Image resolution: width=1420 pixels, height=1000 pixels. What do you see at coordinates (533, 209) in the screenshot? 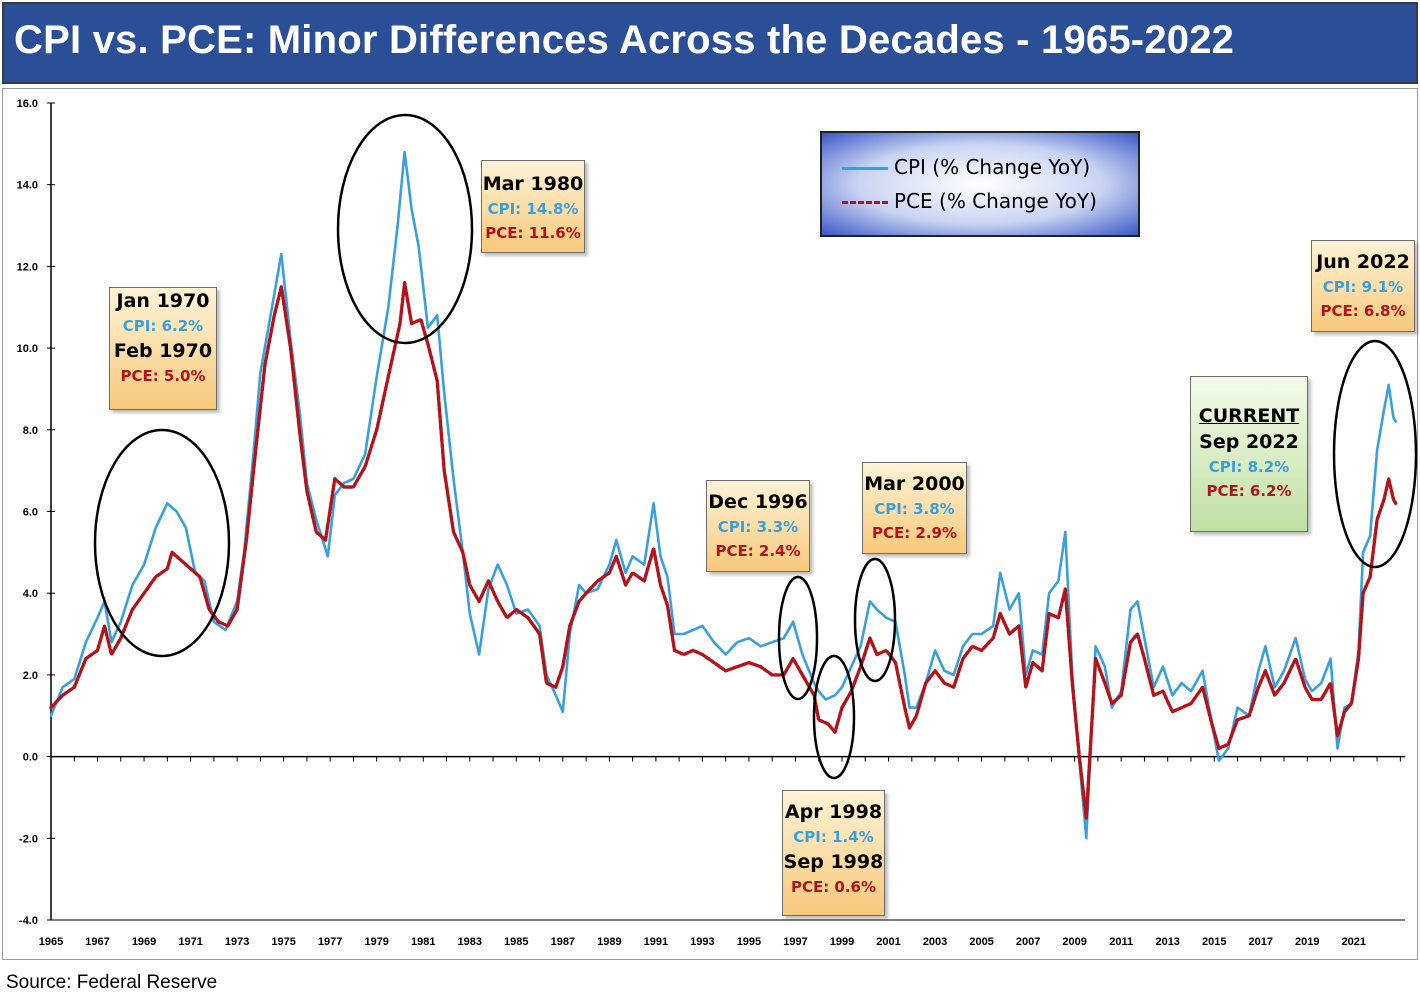
I see `annotation-cpi-value: CPI: 14.8%` at bounding box center [533, 209].